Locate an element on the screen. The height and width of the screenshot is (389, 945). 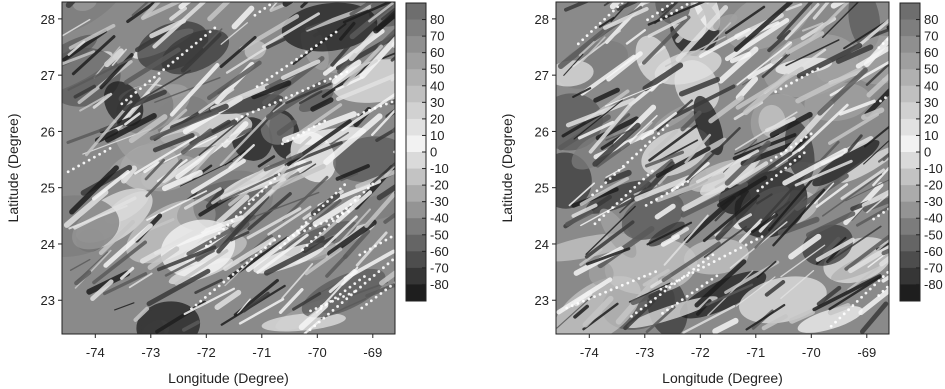
colorbar-tick-label: -70 is located at coordinates (933, 267).